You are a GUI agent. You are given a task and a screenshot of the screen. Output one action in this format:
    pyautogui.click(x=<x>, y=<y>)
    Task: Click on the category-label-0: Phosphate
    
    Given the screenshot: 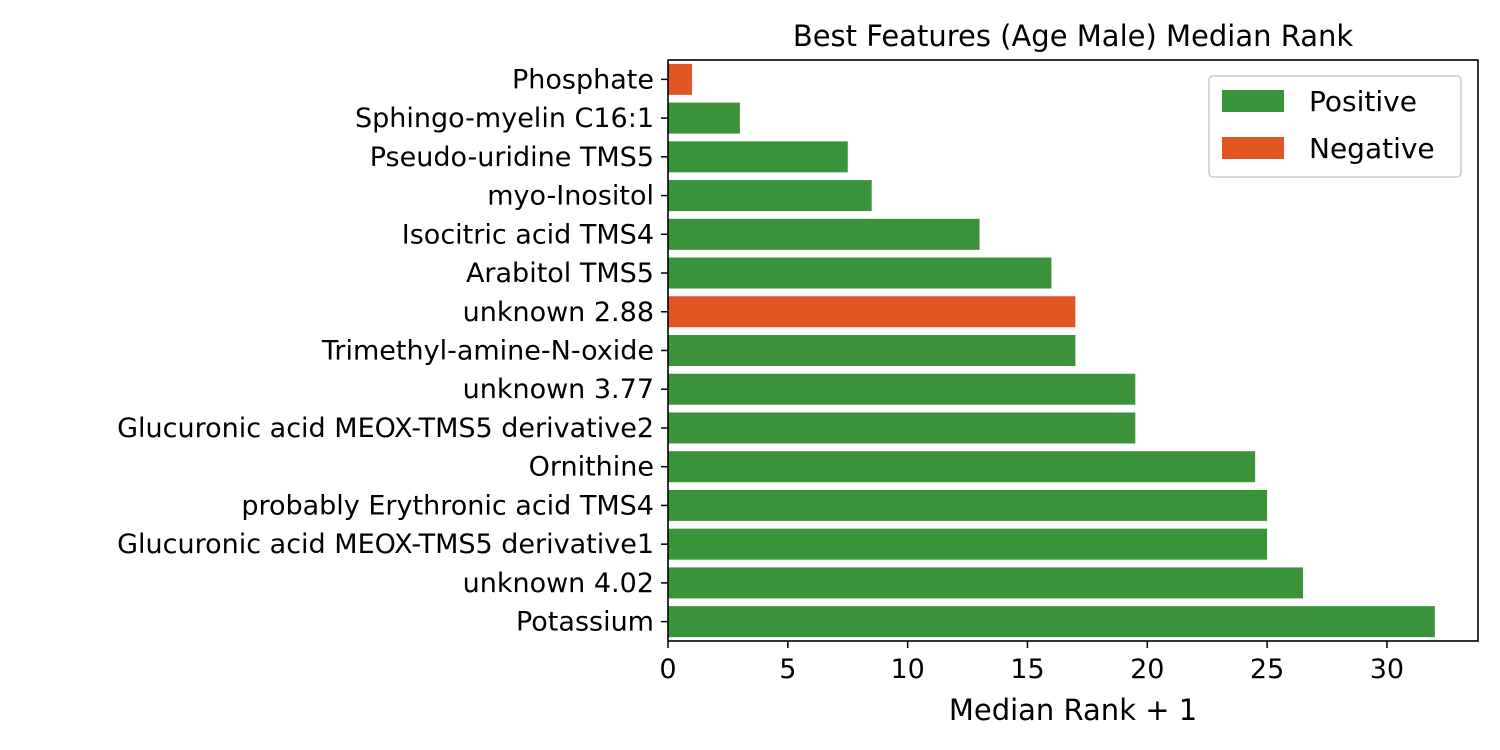 What is the action you would take?
    pyautogui.click(x=583, y=79)
    